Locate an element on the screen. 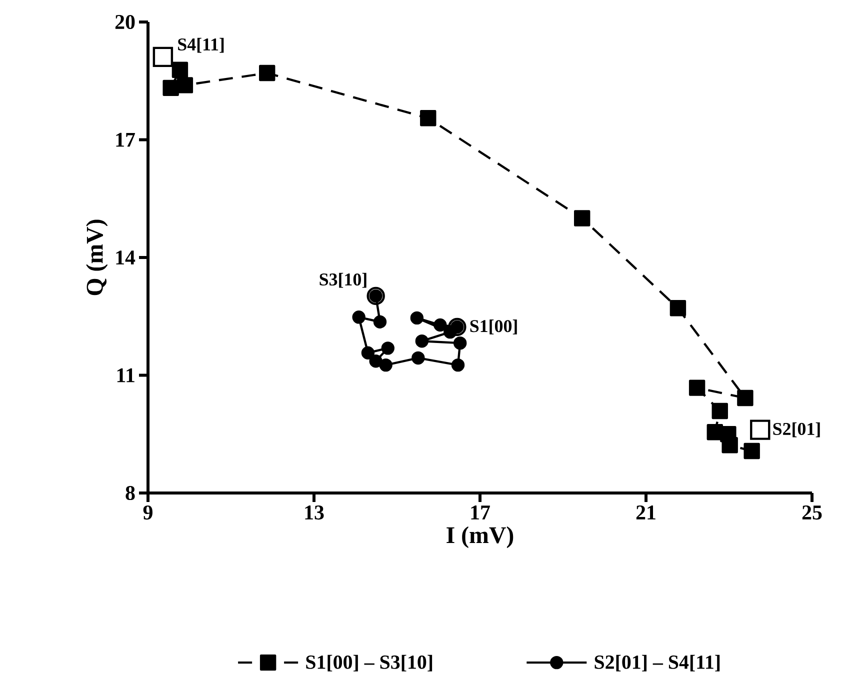 The image size is (862, 700). annotation: S2[01] is located at coordinates (796, 430).